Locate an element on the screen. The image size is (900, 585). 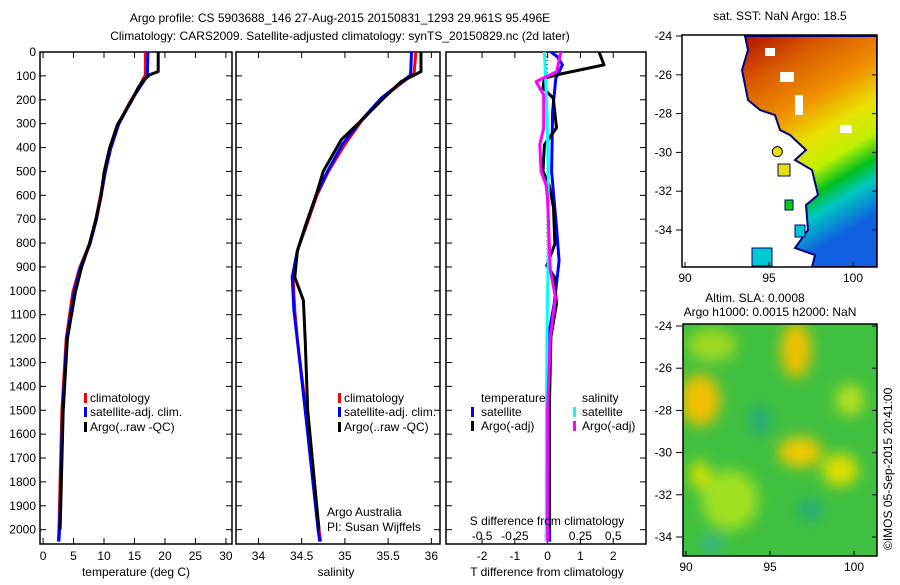
depth-tick-label: 2000 is located at coordinates (22, 530).